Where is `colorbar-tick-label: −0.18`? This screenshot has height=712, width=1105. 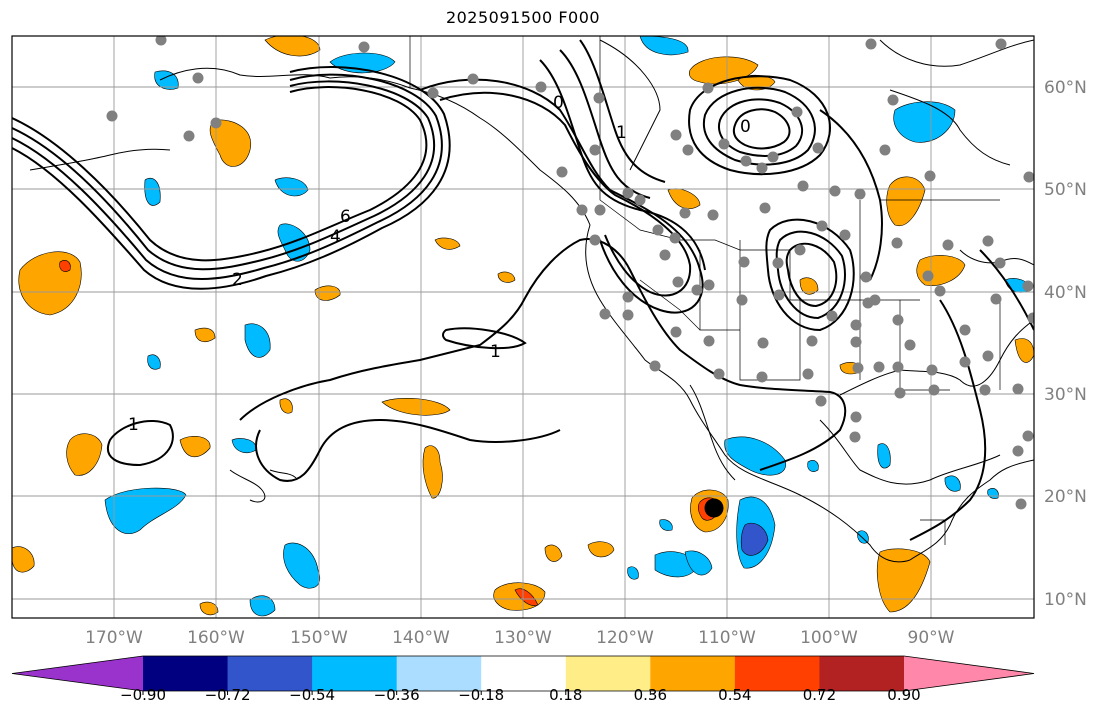
colorbar-tick-label: −0.18 is located at coordinates (481, 695).